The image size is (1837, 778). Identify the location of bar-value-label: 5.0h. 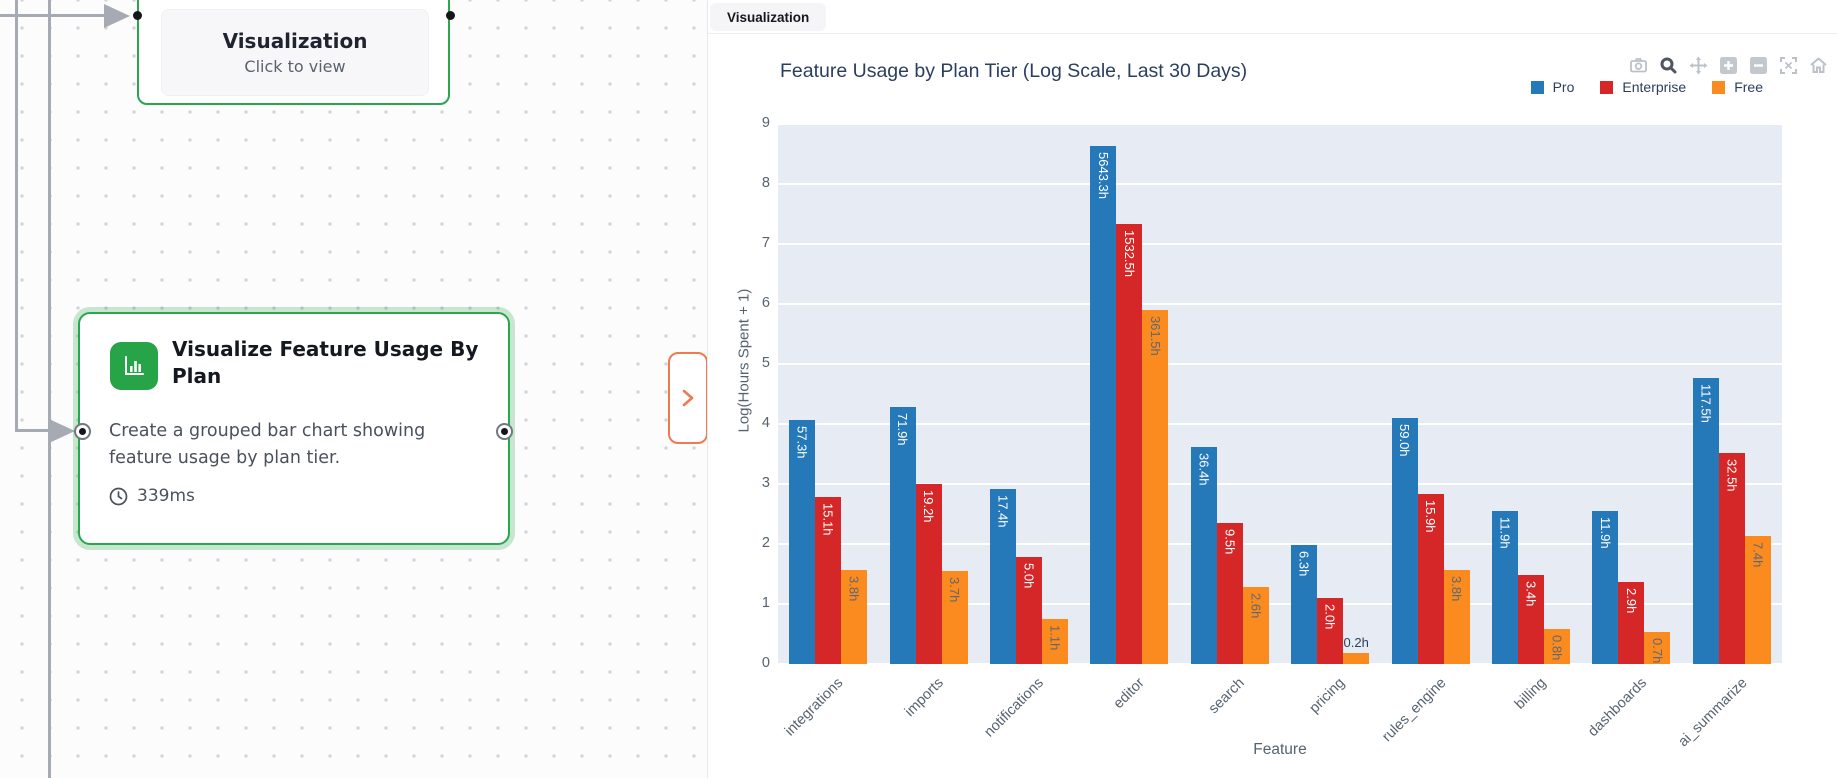
(1029, 575).